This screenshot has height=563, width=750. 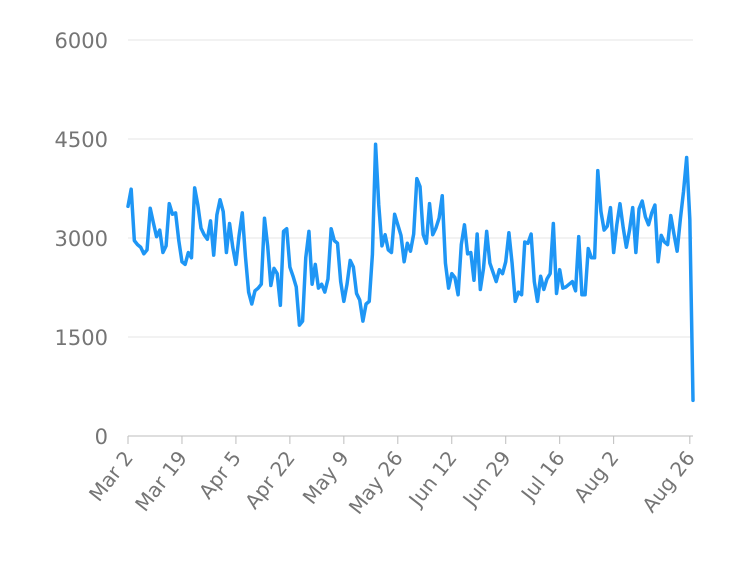 I want to click on x-tick-label: Jun 12, so click(x=432, y=479).